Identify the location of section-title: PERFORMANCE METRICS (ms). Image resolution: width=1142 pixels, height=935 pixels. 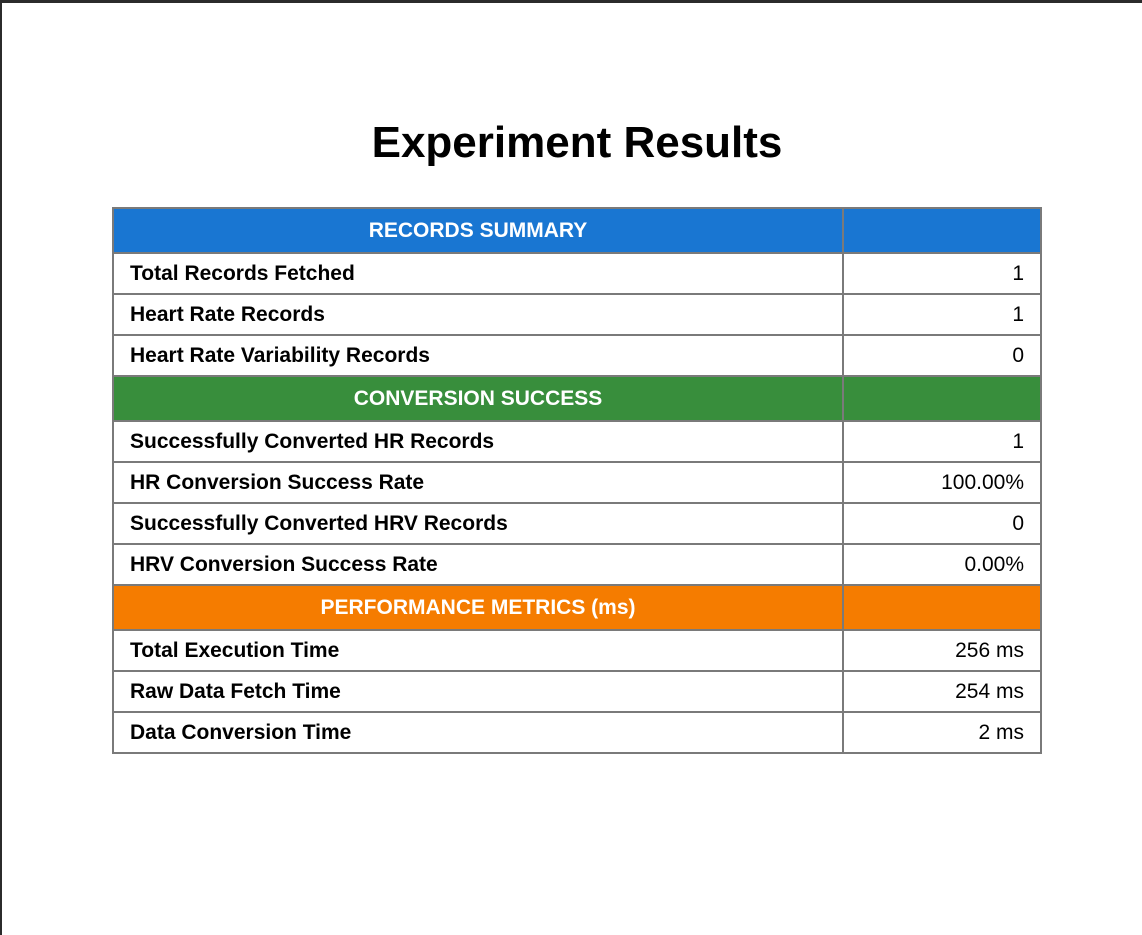
(478, 607).